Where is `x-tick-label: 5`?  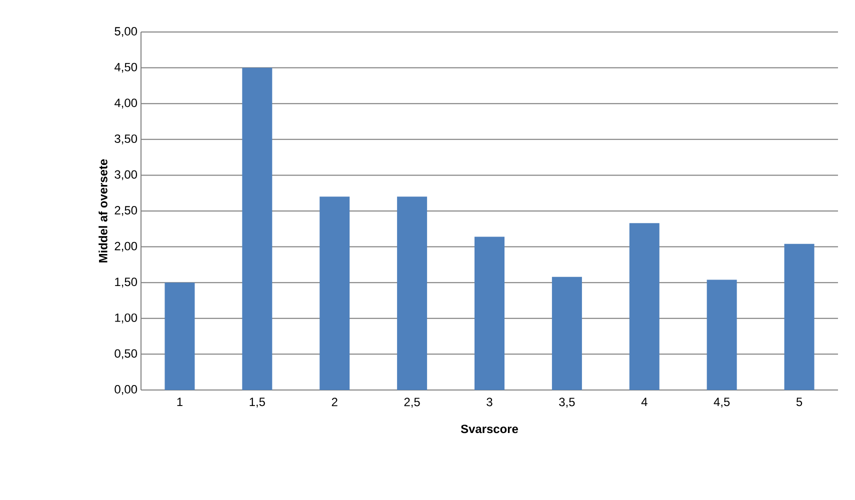
x-tick-label: 5 is located at coordinates (799, 402).